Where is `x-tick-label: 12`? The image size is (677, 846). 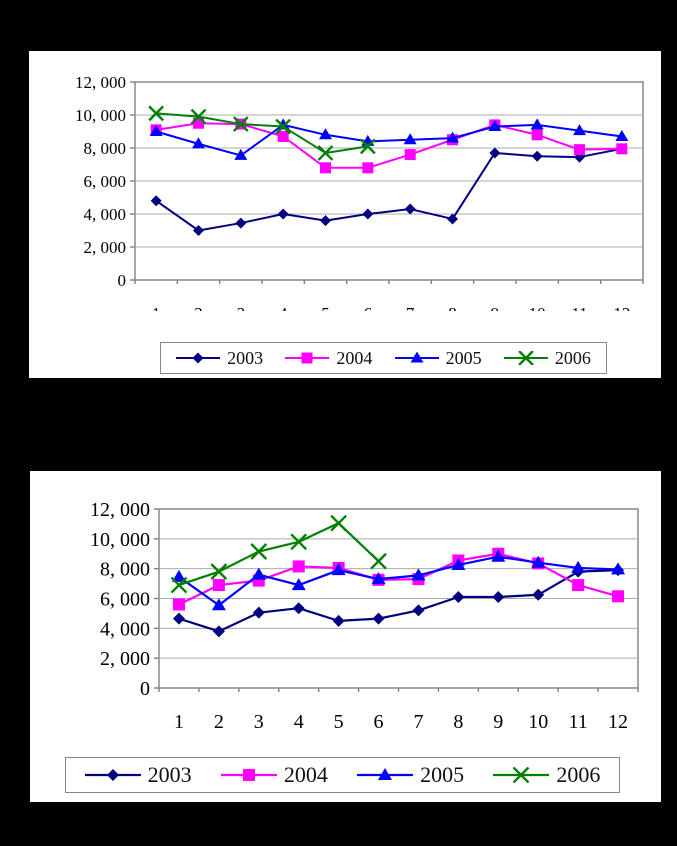
x-tick-label: 12 is located at coordinates (618, 722).